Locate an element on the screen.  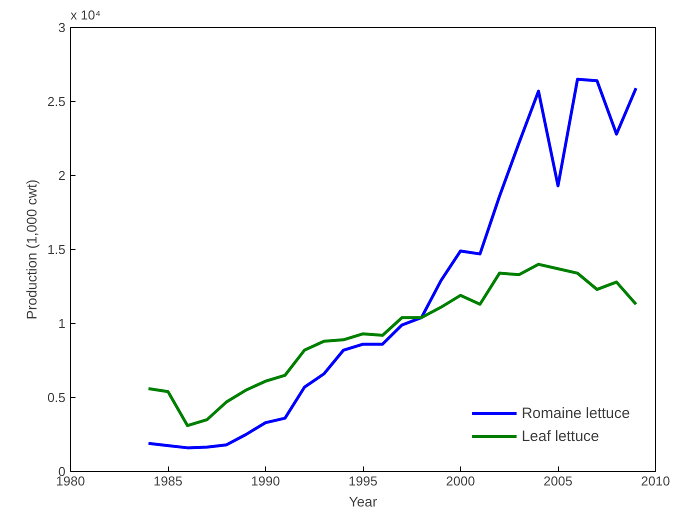
y-tick-label: 1 is located at coordinates (62, 323).